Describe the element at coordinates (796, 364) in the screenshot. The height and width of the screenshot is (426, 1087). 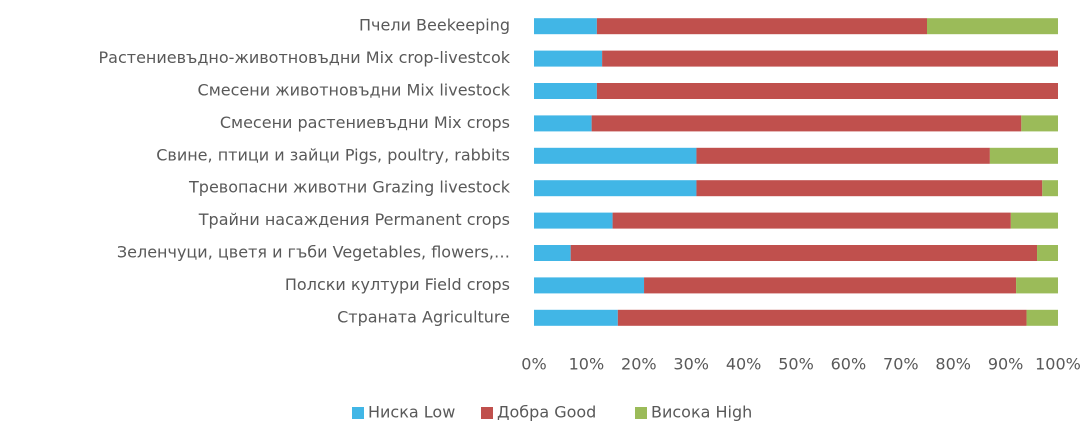
I see `x-tick-label: 50%` at that location.